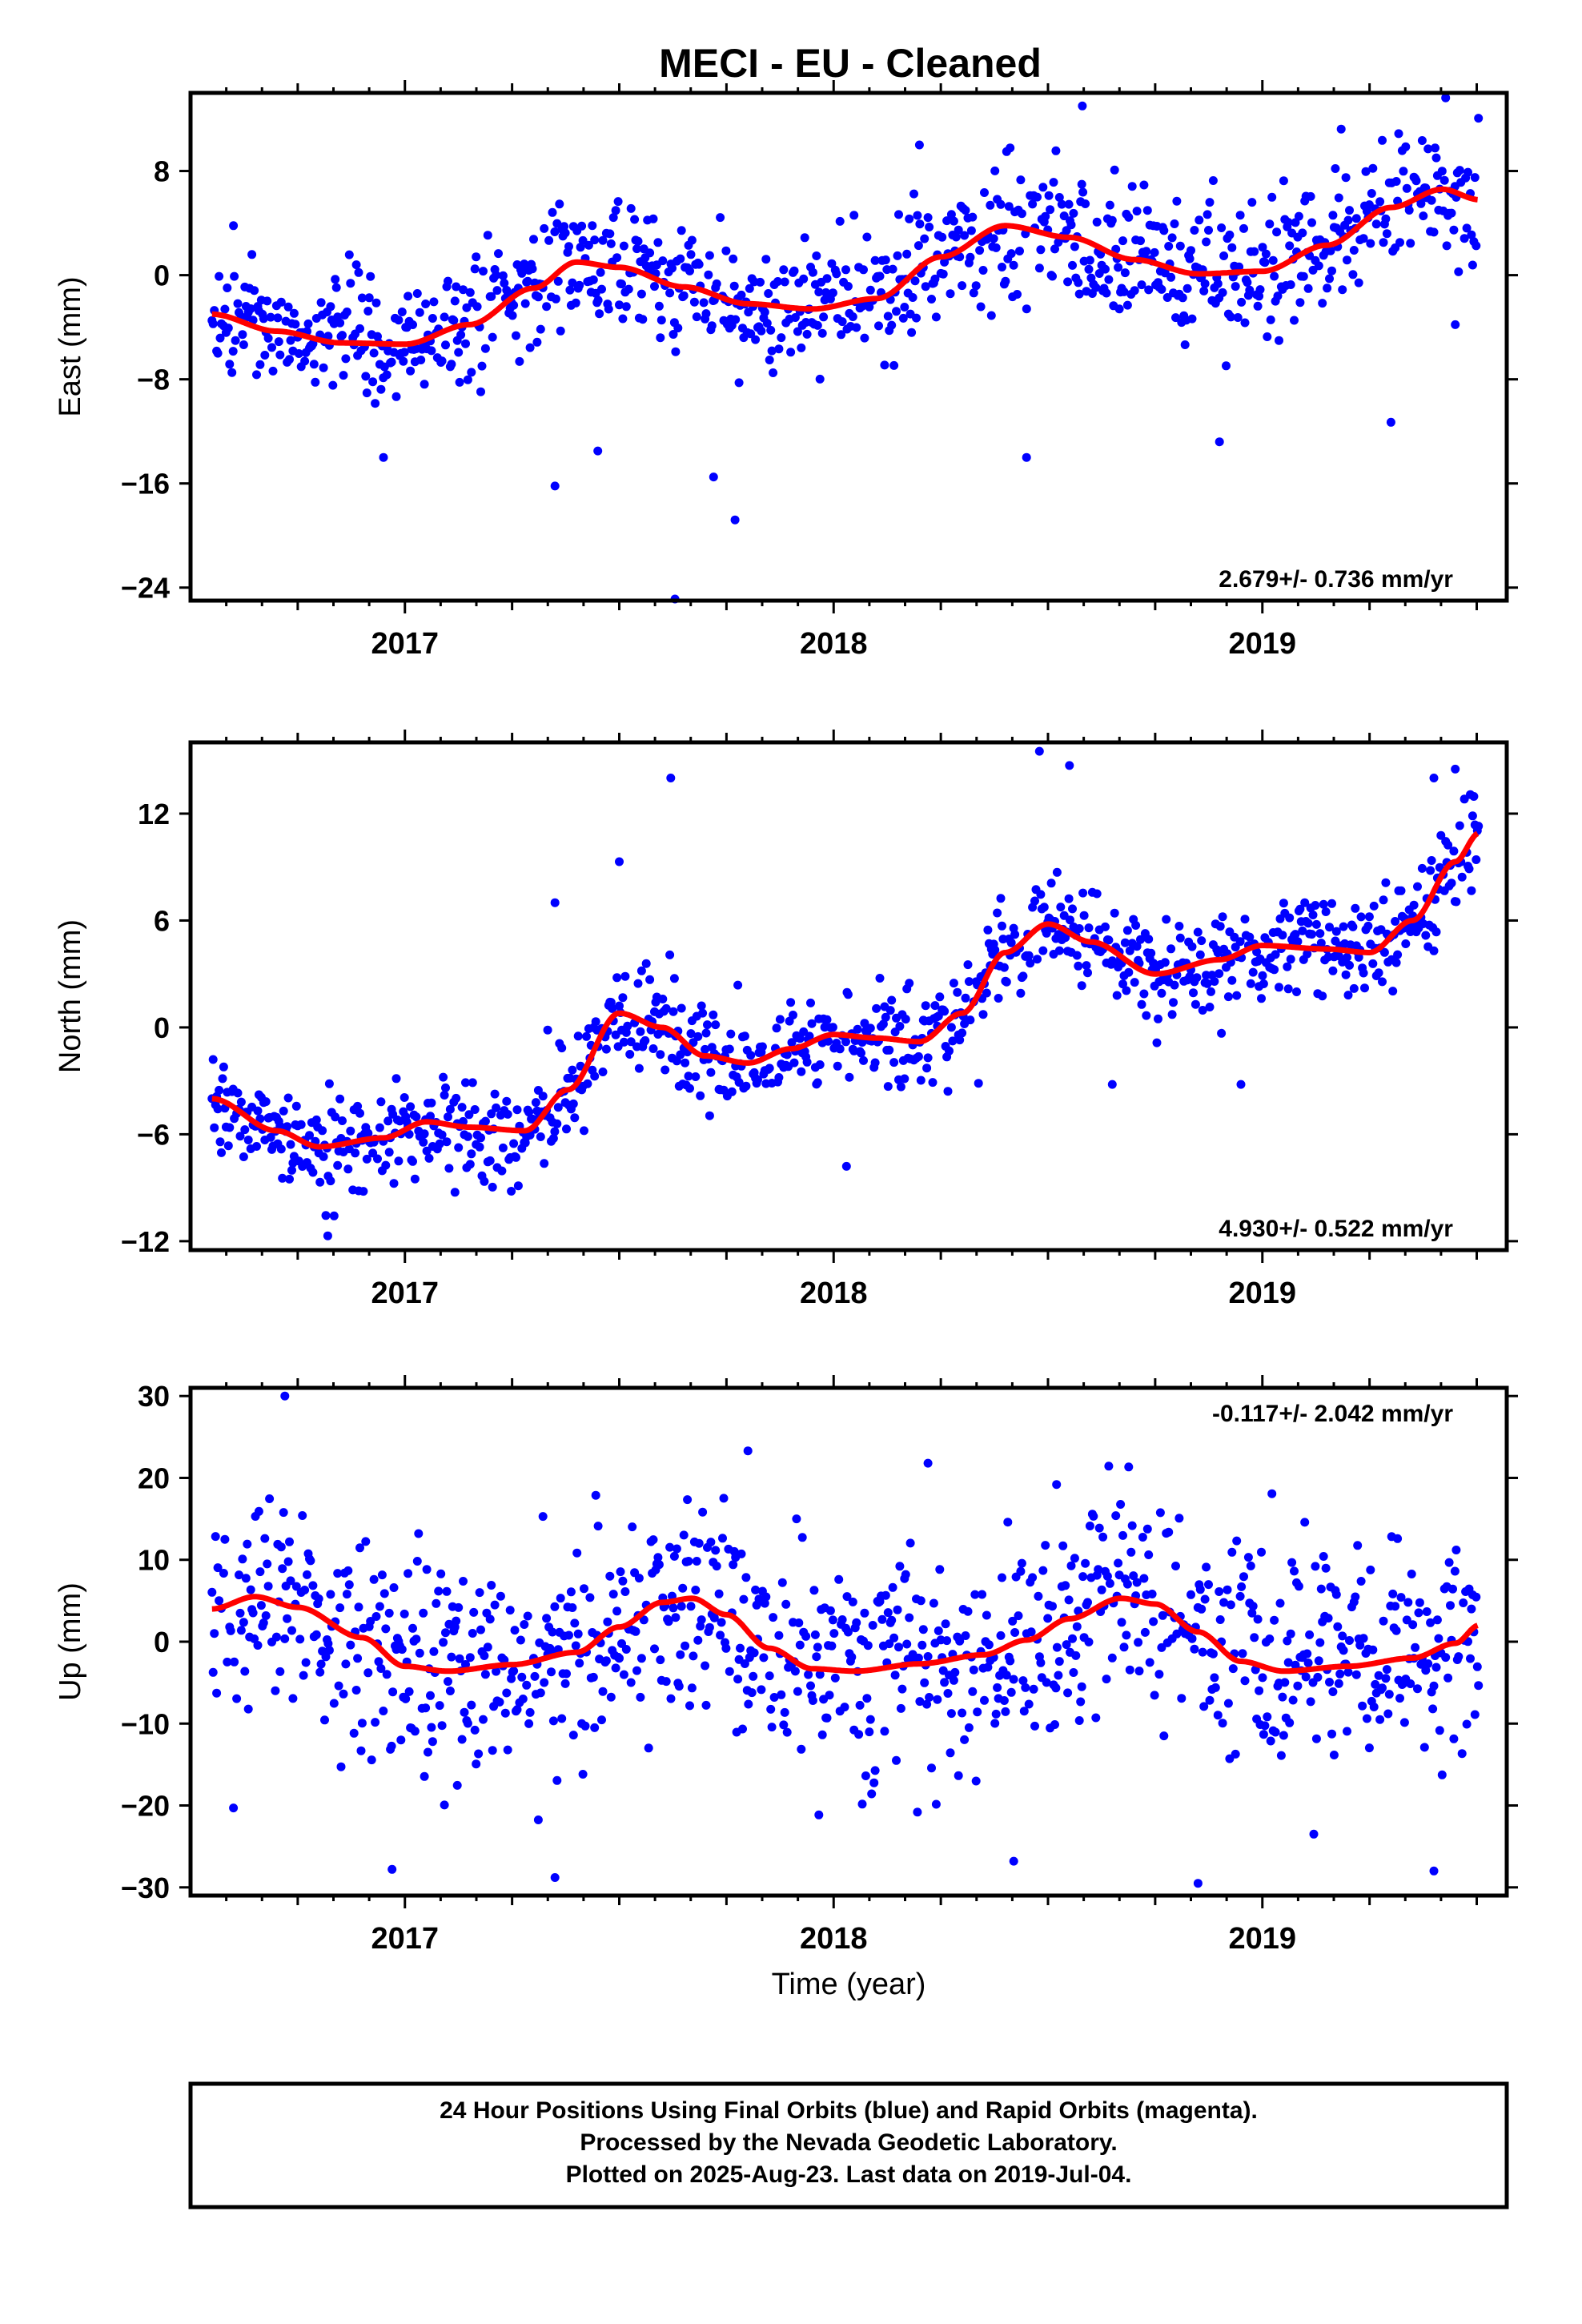 This screenshot has height=2324, width=1582. What do you see at coordinates (834, 1294) in the screenshot?
I see `north-xtick-label: 2018` at bounding box center [834, 1294].